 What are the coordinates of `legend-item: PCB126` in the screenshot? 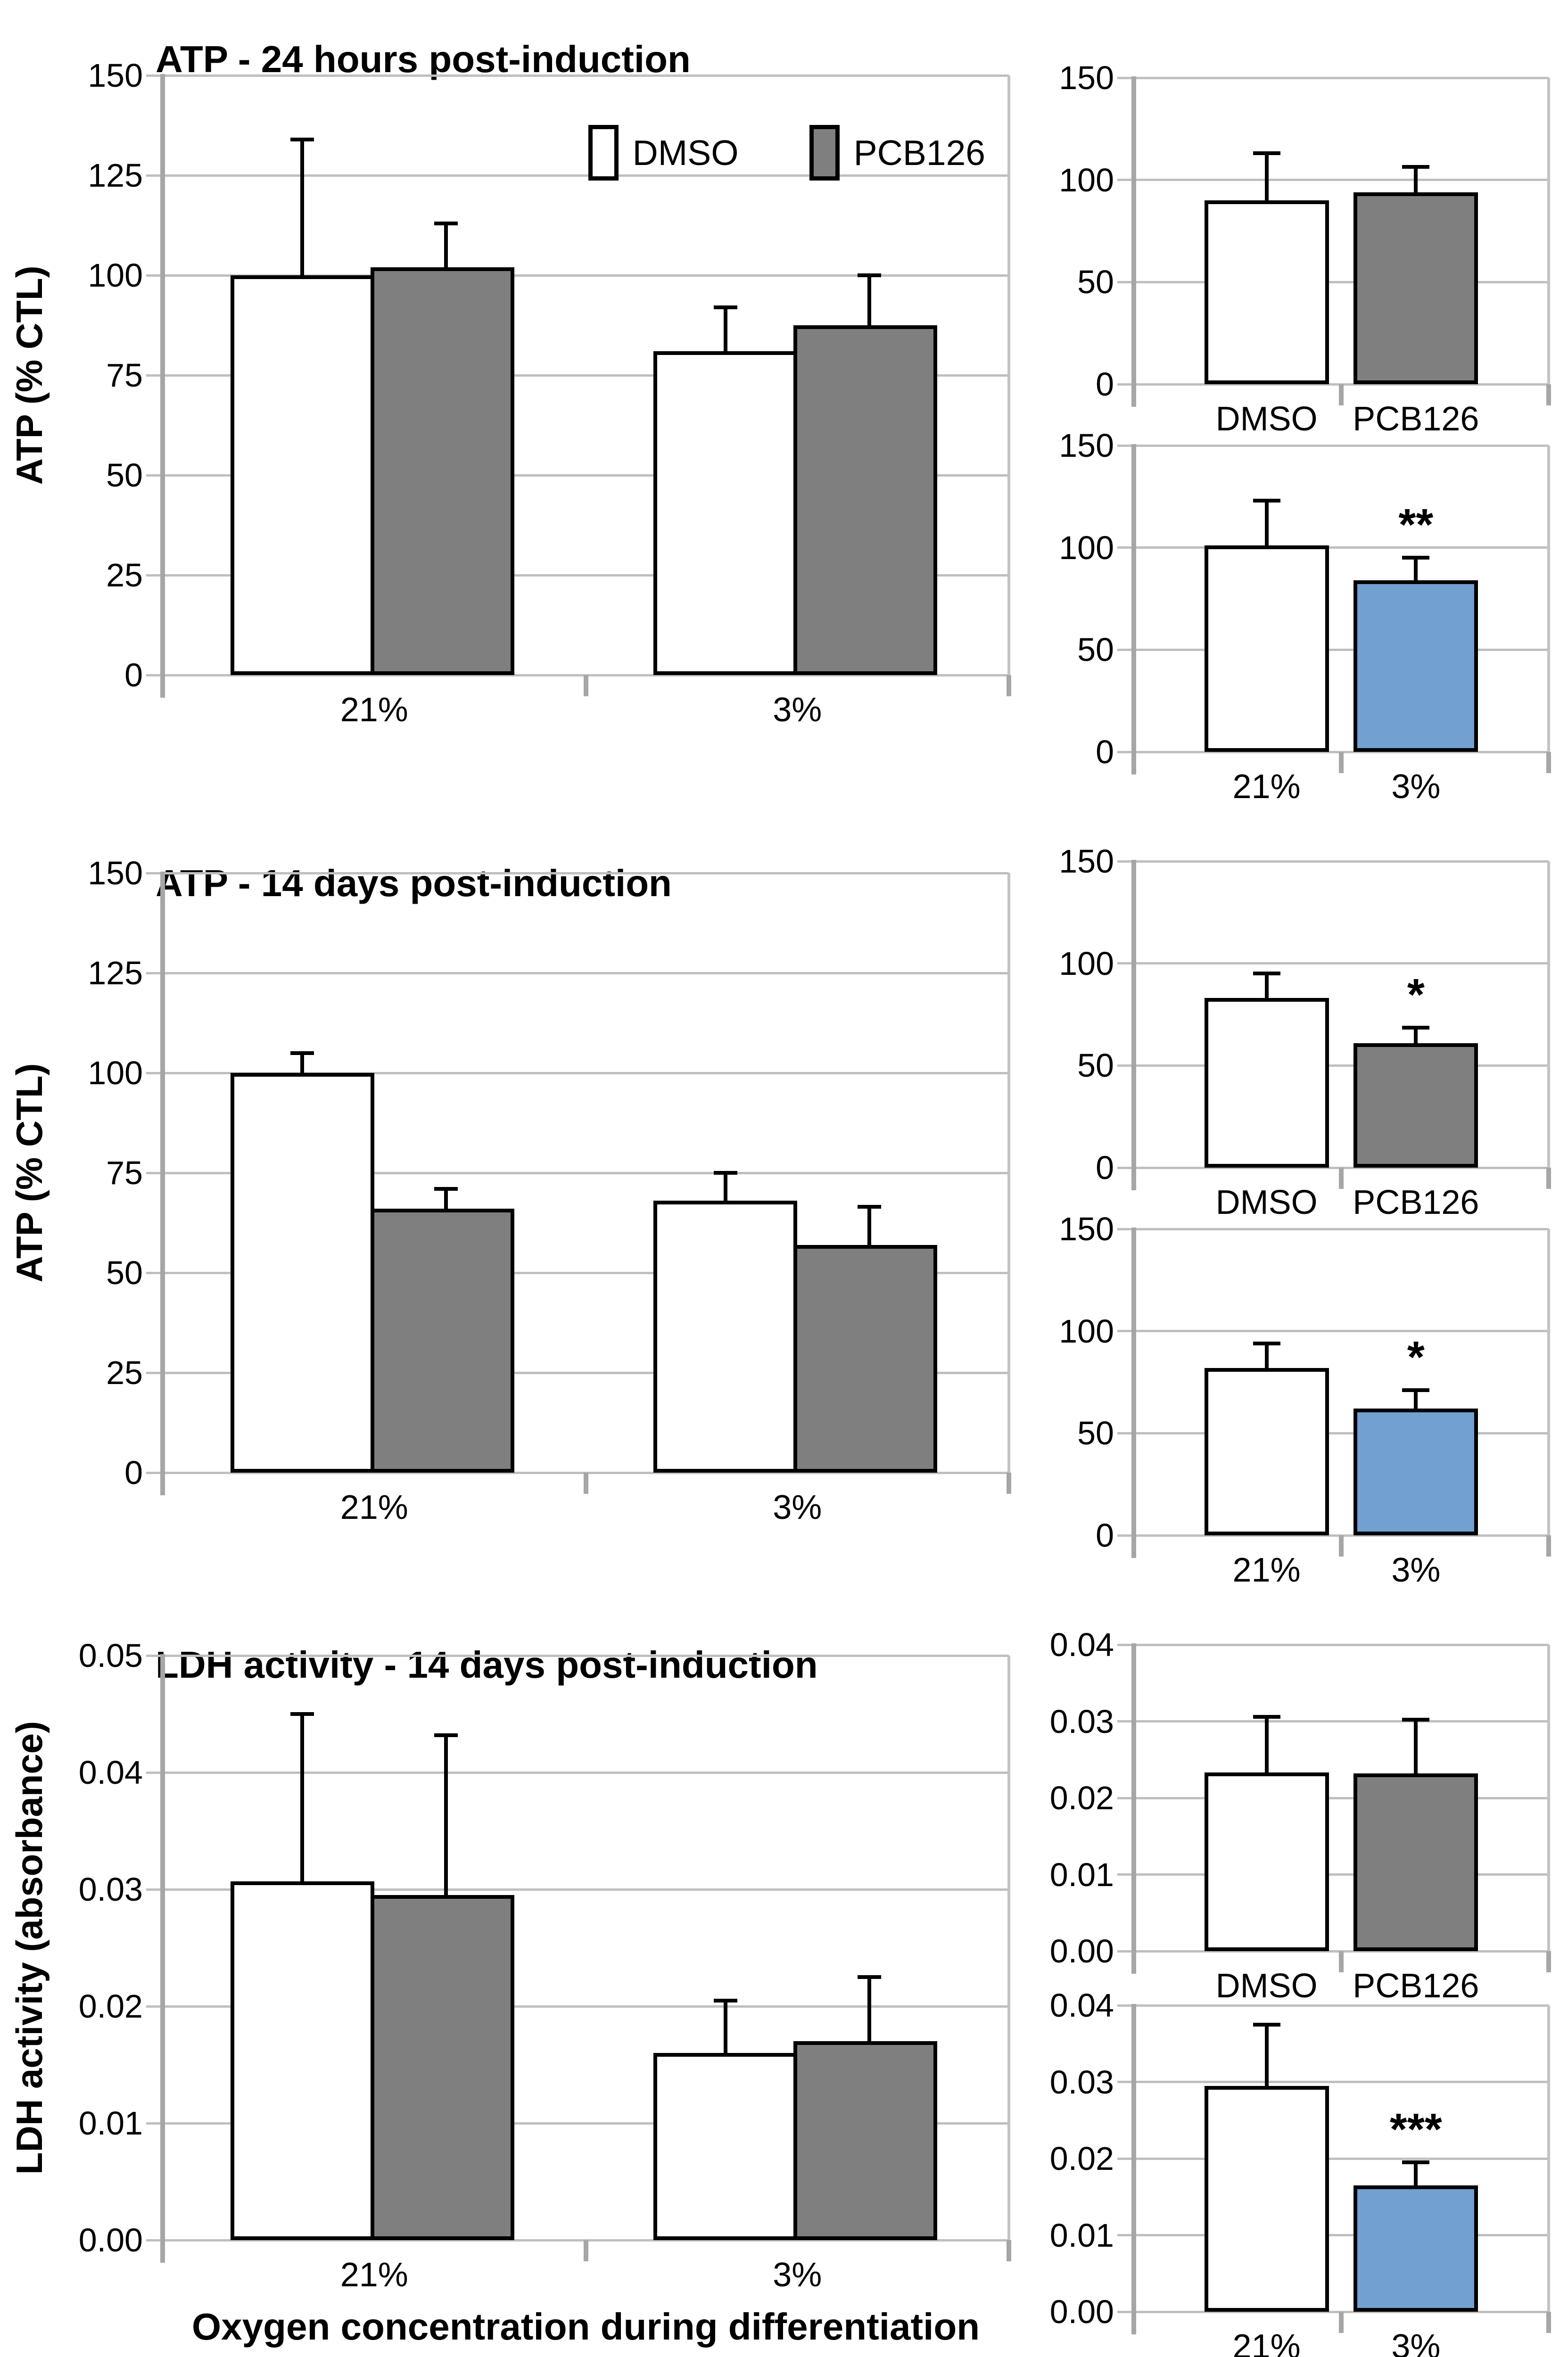 It's located at (897, 153).